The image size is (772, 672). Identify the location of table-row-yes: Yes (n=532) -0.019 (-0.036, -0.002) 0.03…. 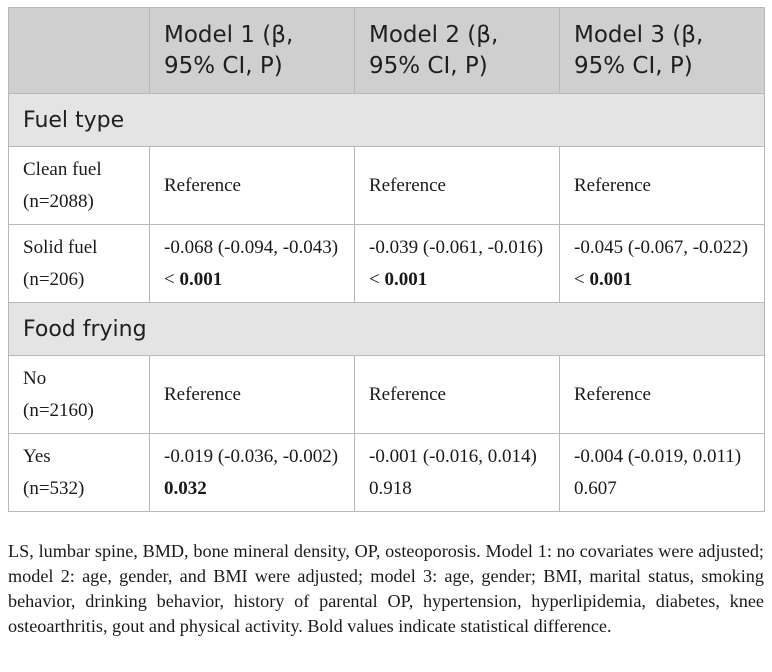
(386, 472).